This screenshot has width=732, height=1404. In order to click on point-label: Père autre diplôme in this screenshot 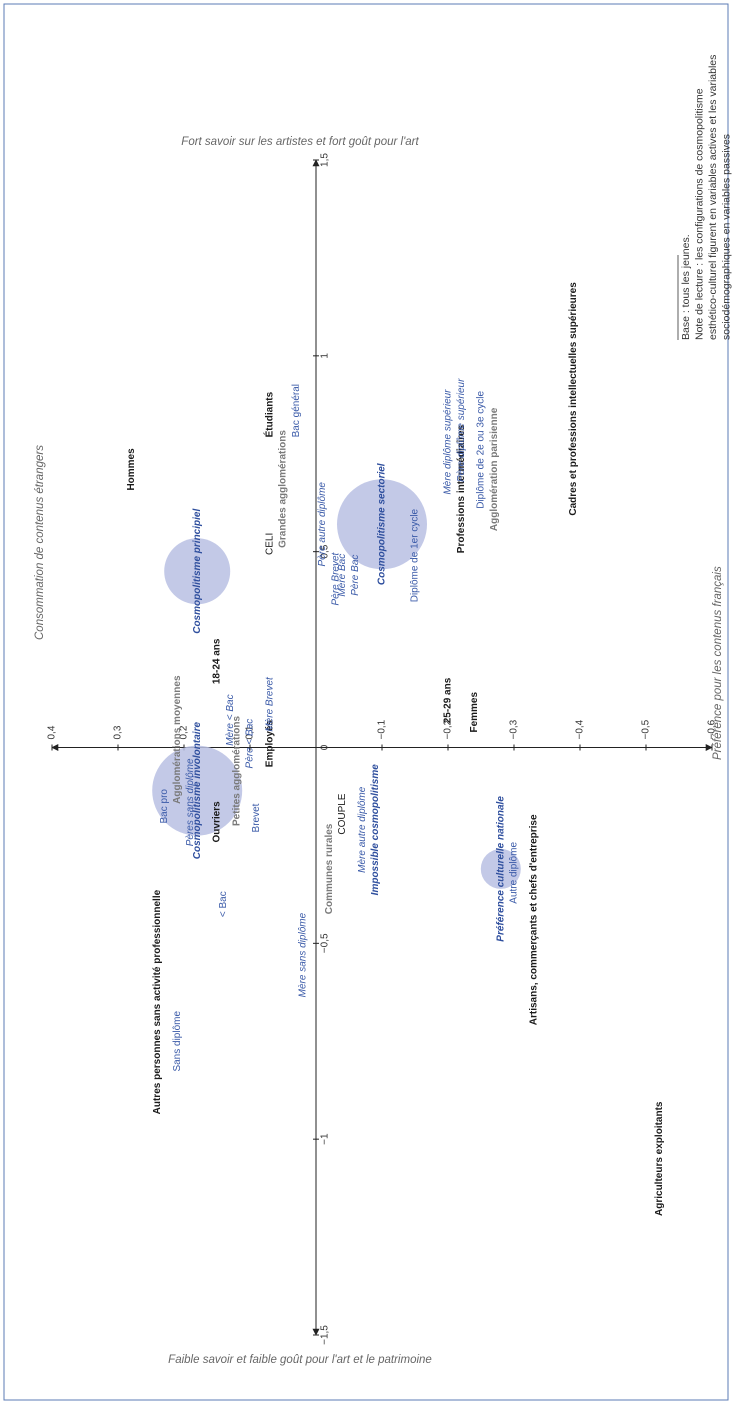, I will do `click(322, 524)`.